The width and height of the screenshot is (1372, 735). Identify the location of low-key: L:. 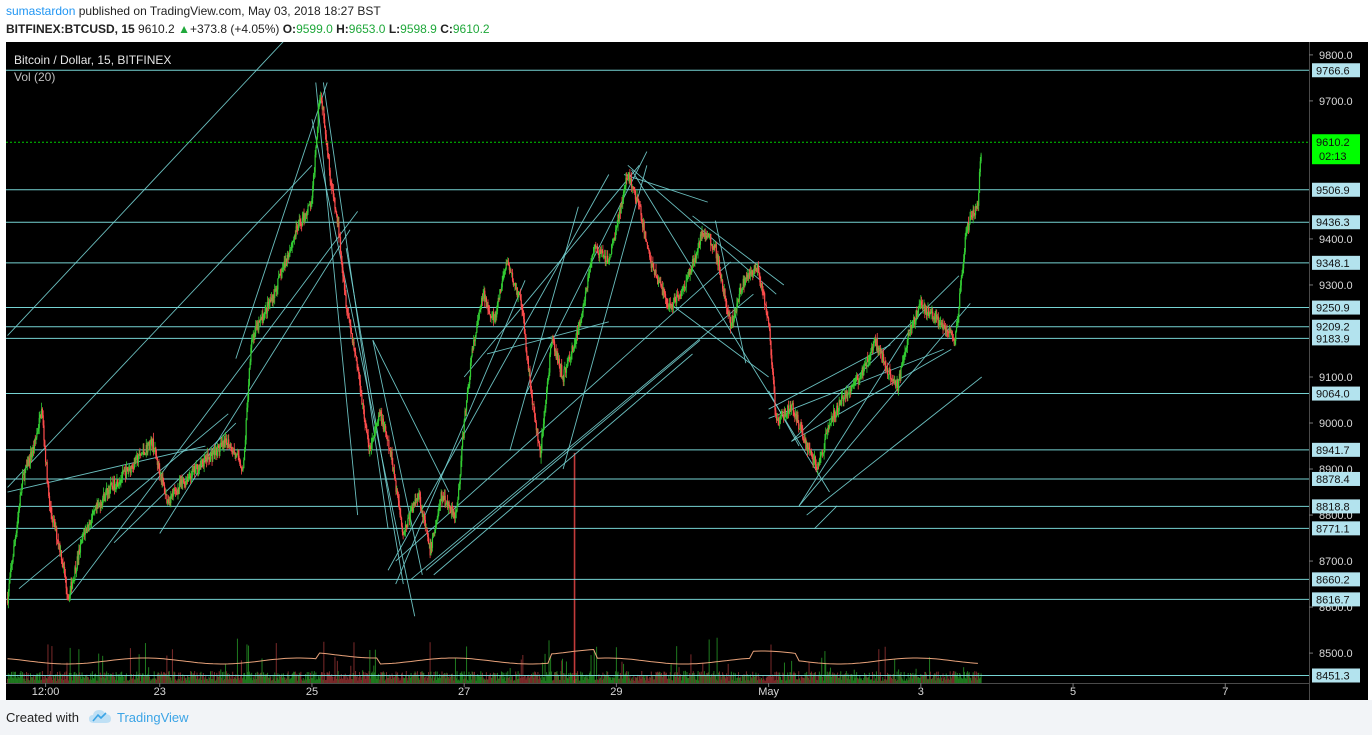
(394, 29).